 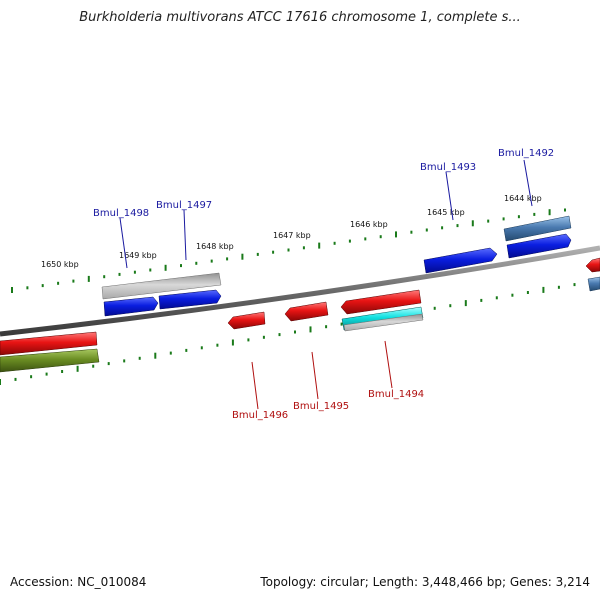 I want to click on topology-label: Topology:, so click(x=288, y=582).